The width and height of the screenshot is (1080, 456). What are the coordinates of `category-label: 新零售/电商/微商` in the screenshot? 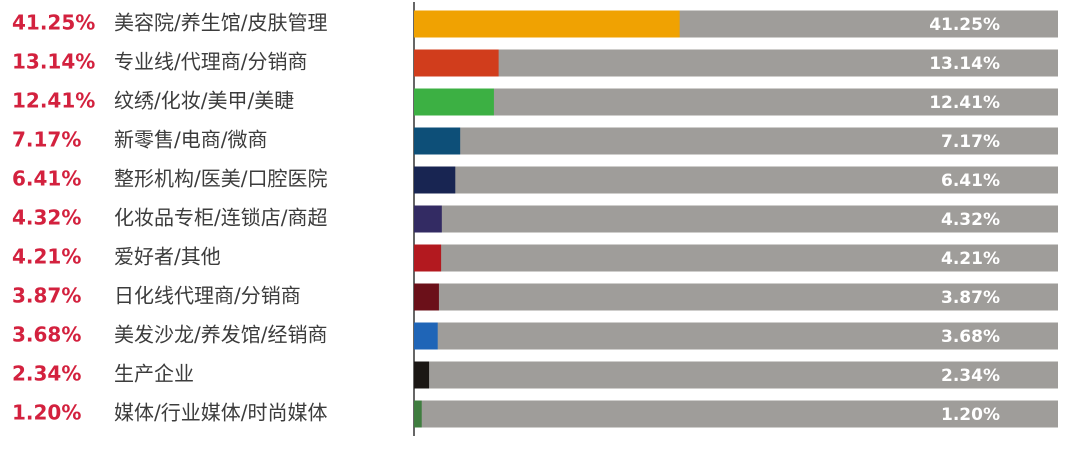 It's located at (190, 140).